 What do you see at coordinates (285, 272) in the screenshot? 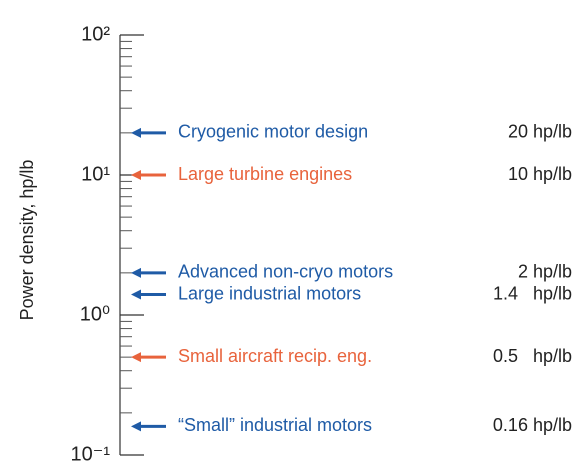
I see `category-label: Advanced non-cryo motors` at bounding box center [285, 272].